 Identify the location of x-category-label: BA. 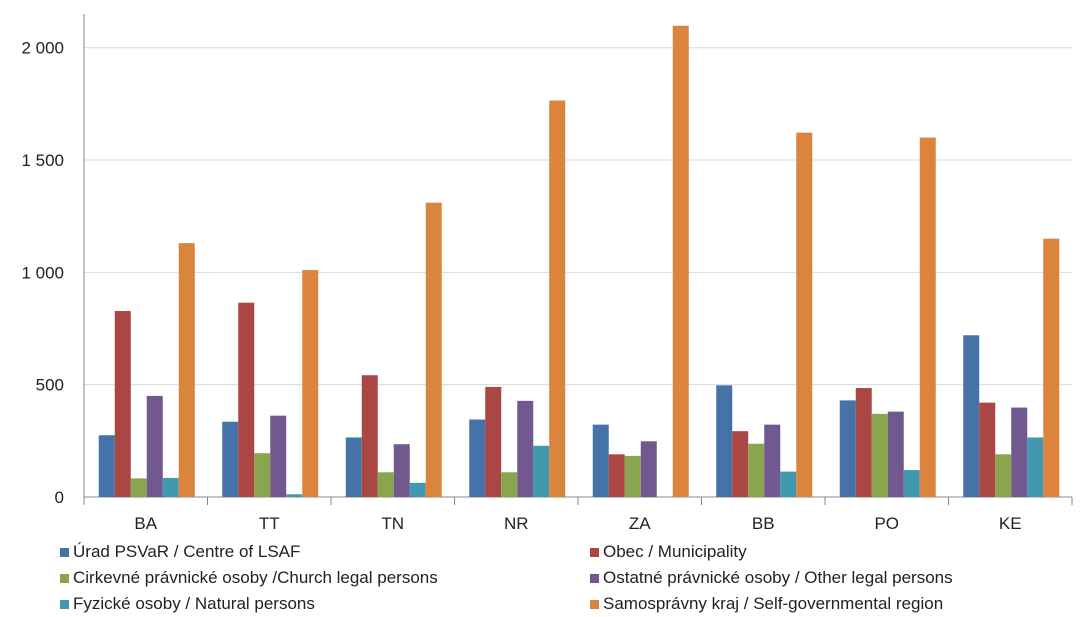
(145, 523).